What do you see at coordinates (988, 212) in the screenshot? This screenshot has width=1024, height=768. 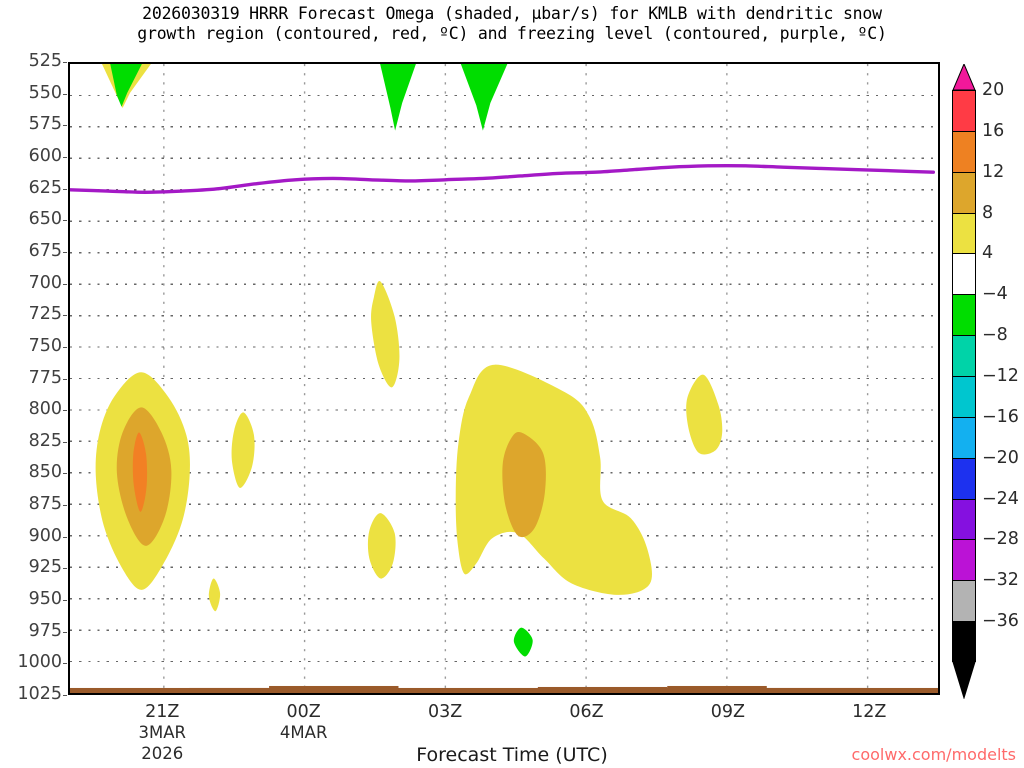 I see `colorbar-tick-label: 8` at bounding box center [988, 212].